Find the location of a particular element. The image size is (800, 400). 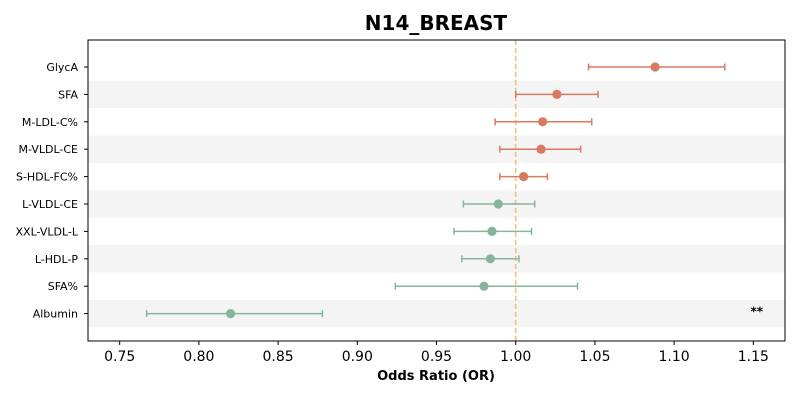

x-tick-label: 0.90 is located at coordinates (357, 357).